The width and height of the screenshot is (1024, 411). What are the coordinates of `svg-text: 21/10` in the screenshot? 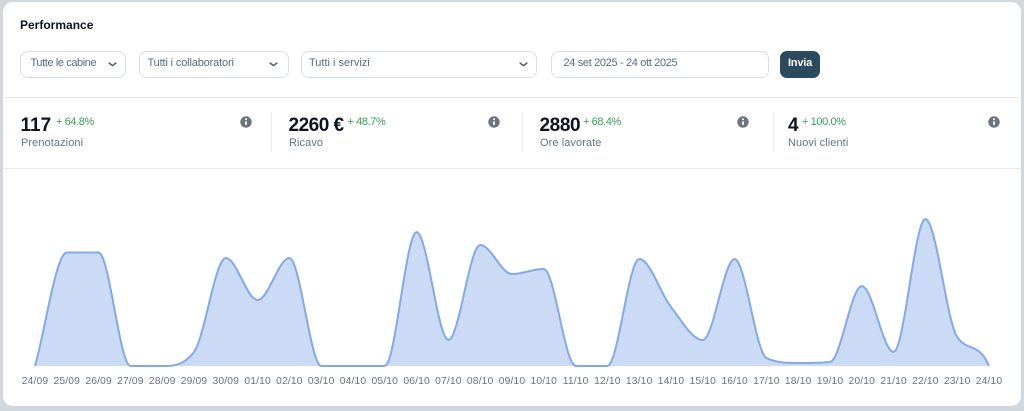 It's located at (893, 381).